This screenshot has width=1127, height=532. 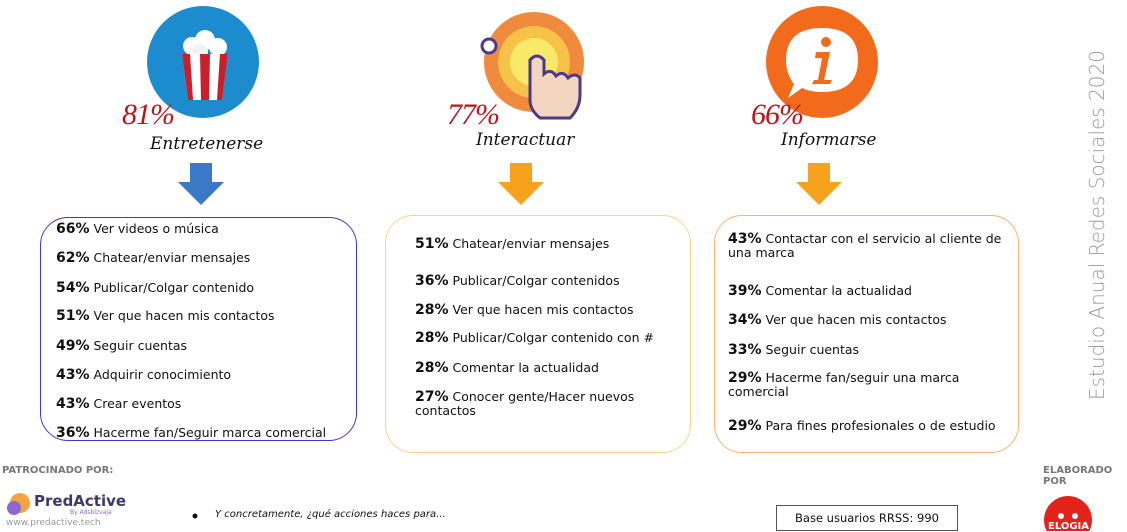 I want to click on popcorn, so click(x=205, y=65).